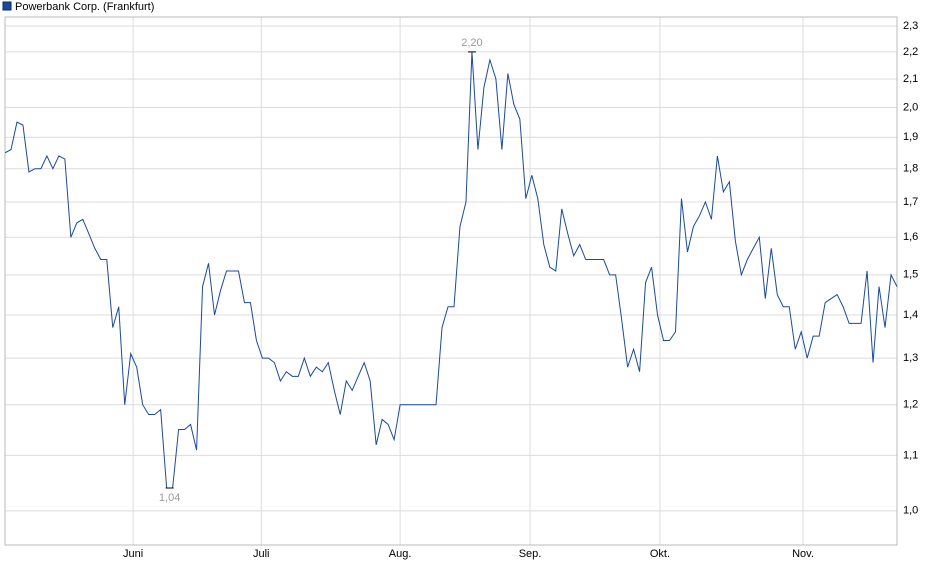 This screenshot has width=940, height=579. I want to click on y-tick-label: 1,8, so click(910, 169).